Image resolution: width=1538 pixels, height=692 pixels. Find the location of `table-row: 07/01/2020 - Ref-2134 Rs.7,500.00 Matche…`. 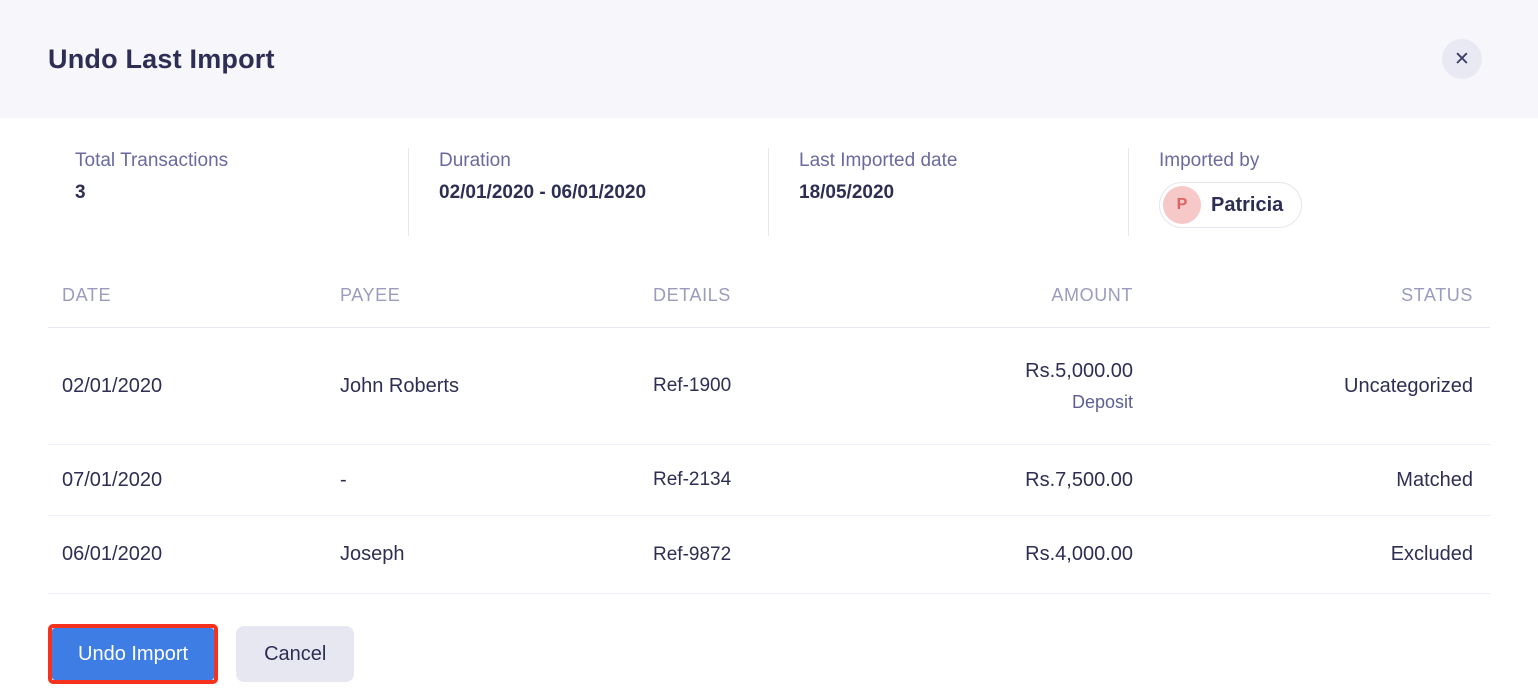

table-row: 07/01/2020 - Ref-2134 Rs.7,500.00 Matche… is located at coordinates (769, 480).